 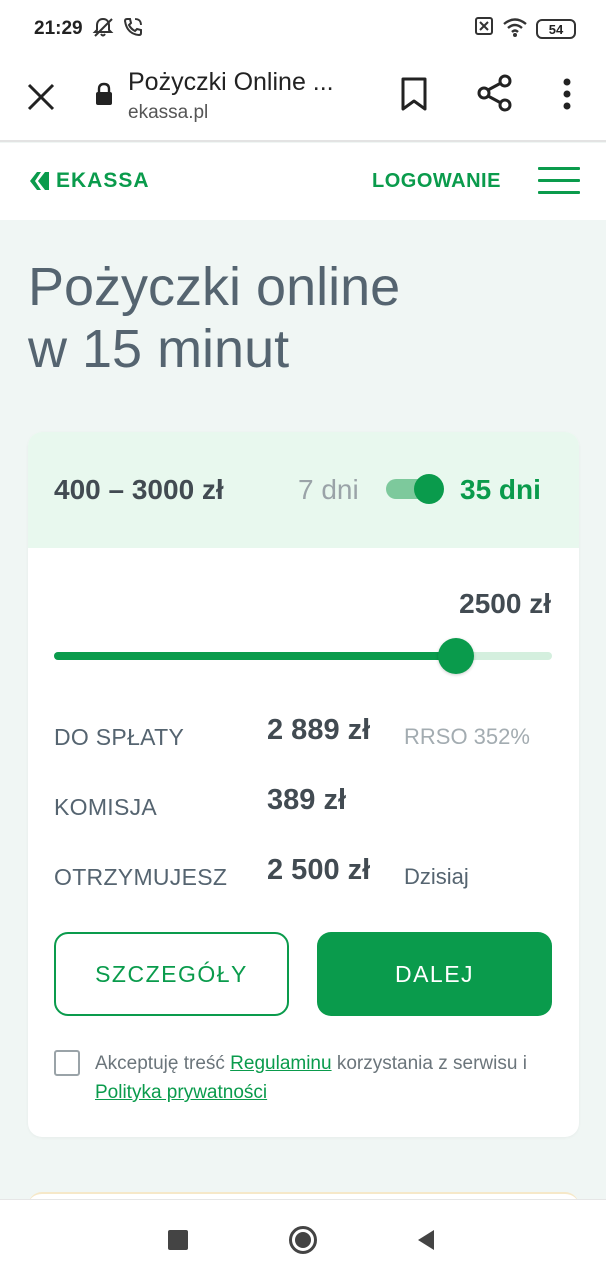 What do you see at coordinates (103, 27) in the screenshot?
I see `notifications-off-icon` at bounding box center [103, 27].